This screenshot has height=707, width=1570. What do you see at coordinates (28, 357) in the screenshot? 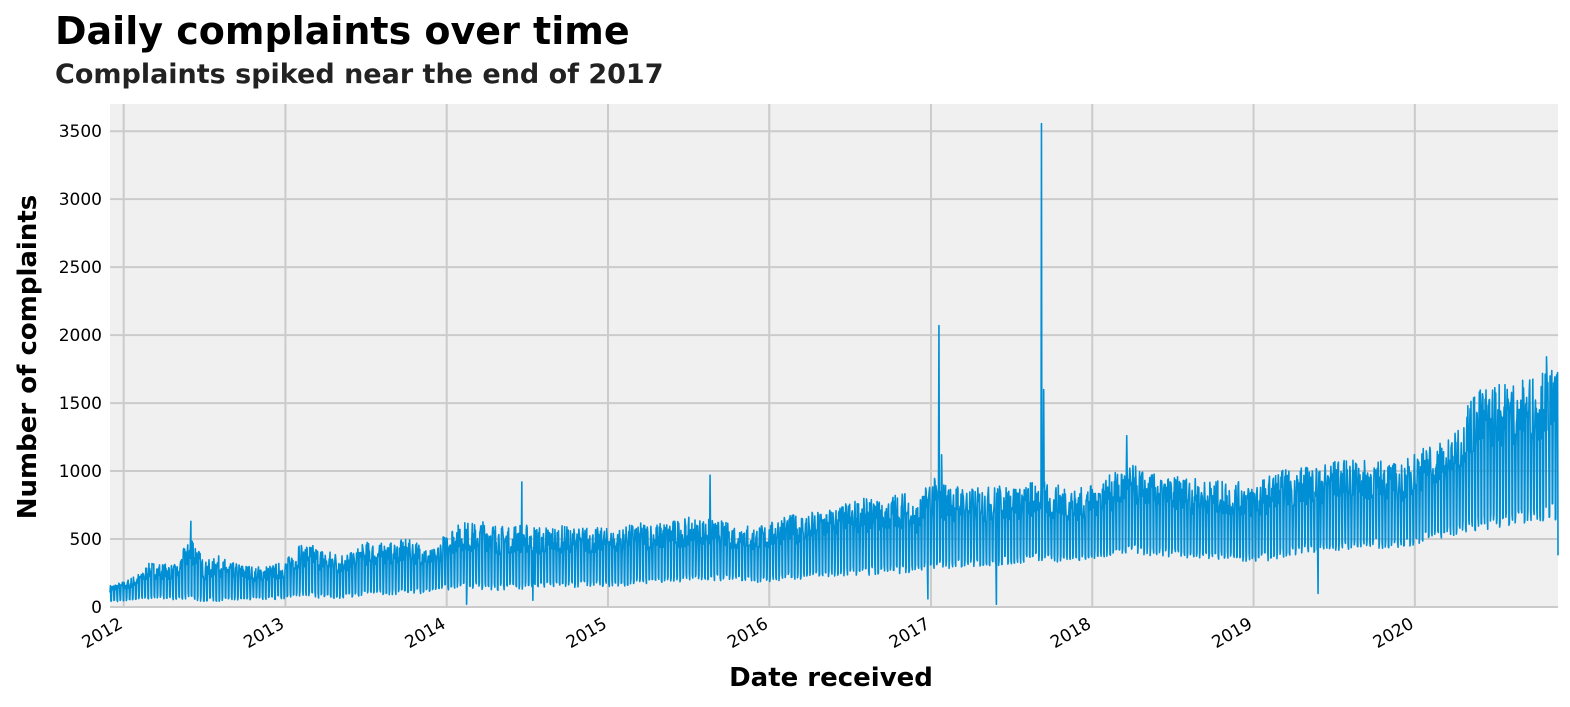
I see `y-axis-title: Number of complaints` at bounding box center [28, 357].